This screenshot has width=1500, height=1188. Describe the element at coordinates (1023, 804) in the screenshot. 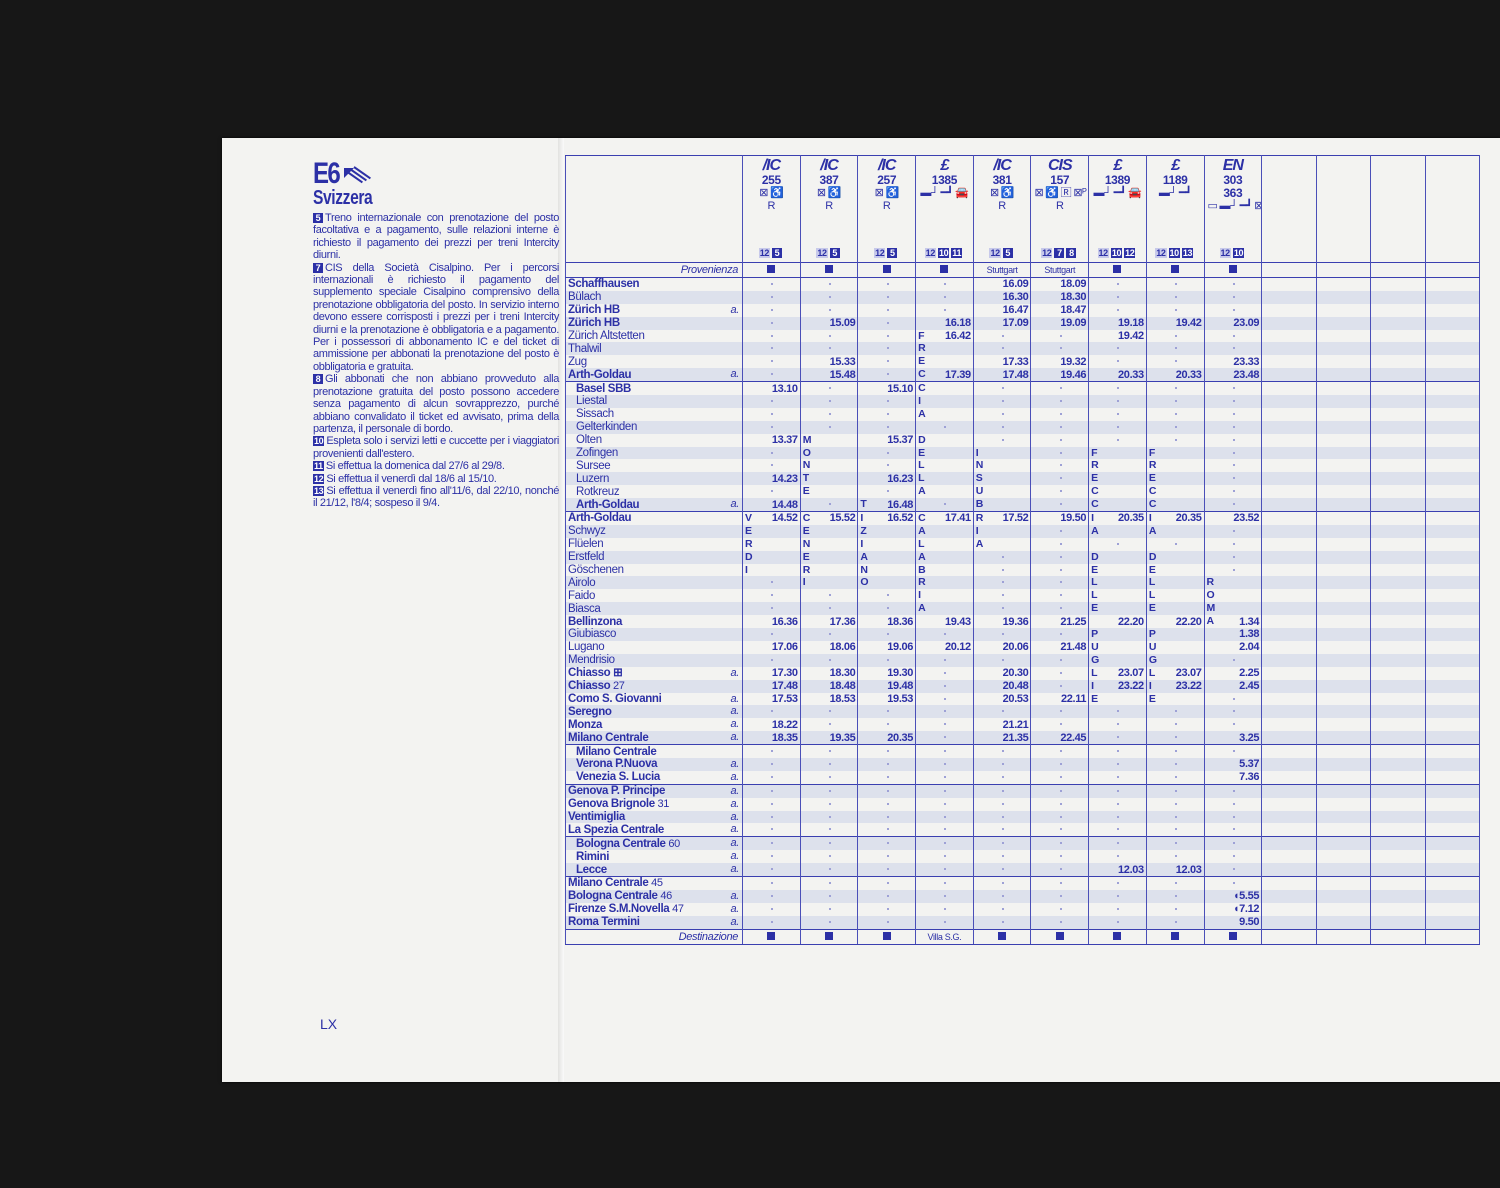

I see `table-row: Genova Brignole 31 a.` at that location.